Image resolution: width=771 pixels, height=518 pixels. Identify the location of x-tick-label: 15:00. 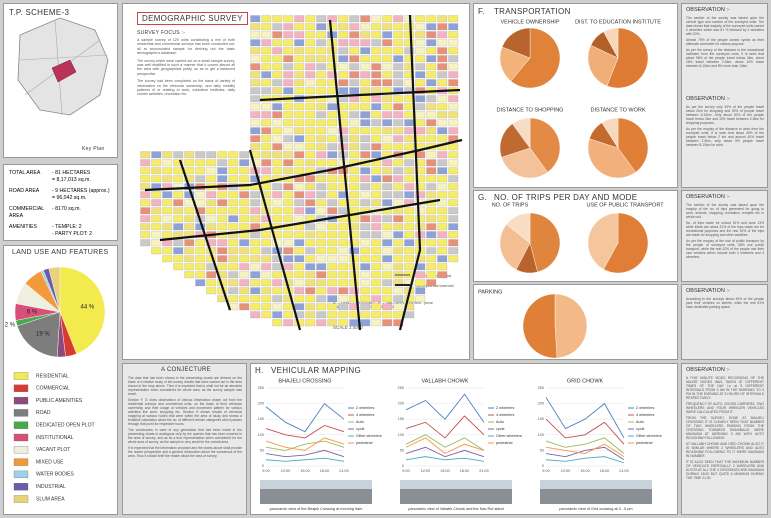
(445, 471).